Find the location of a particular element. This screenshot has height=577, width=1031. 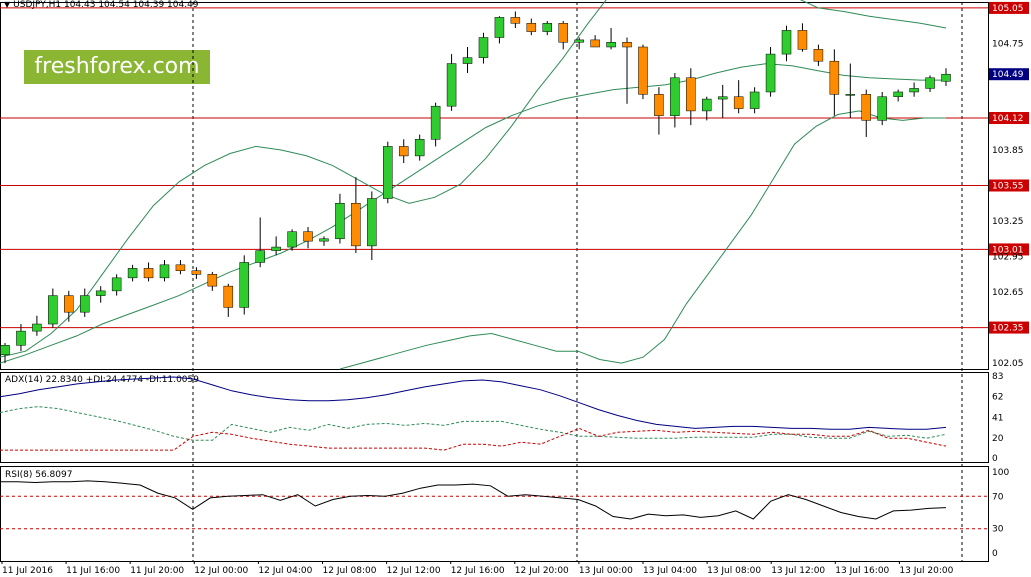

adx-tick-label: 20 is located at coordinates (998, 439).